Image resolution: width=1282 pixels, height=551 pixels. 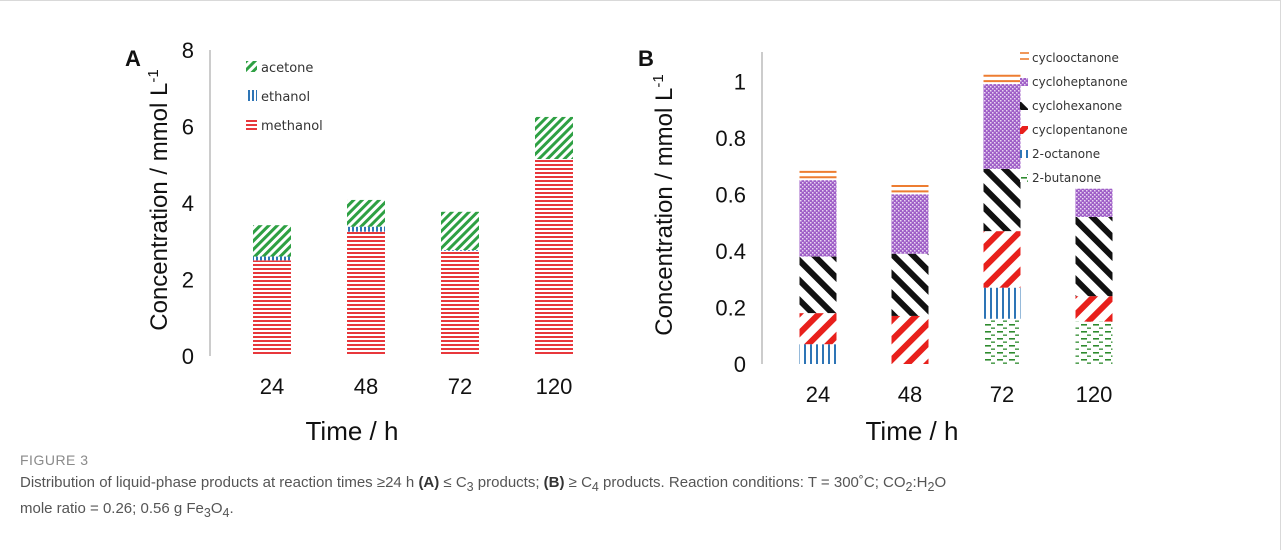 I want to click on a-y-tick-label: 8, so click(x=188, y=50).